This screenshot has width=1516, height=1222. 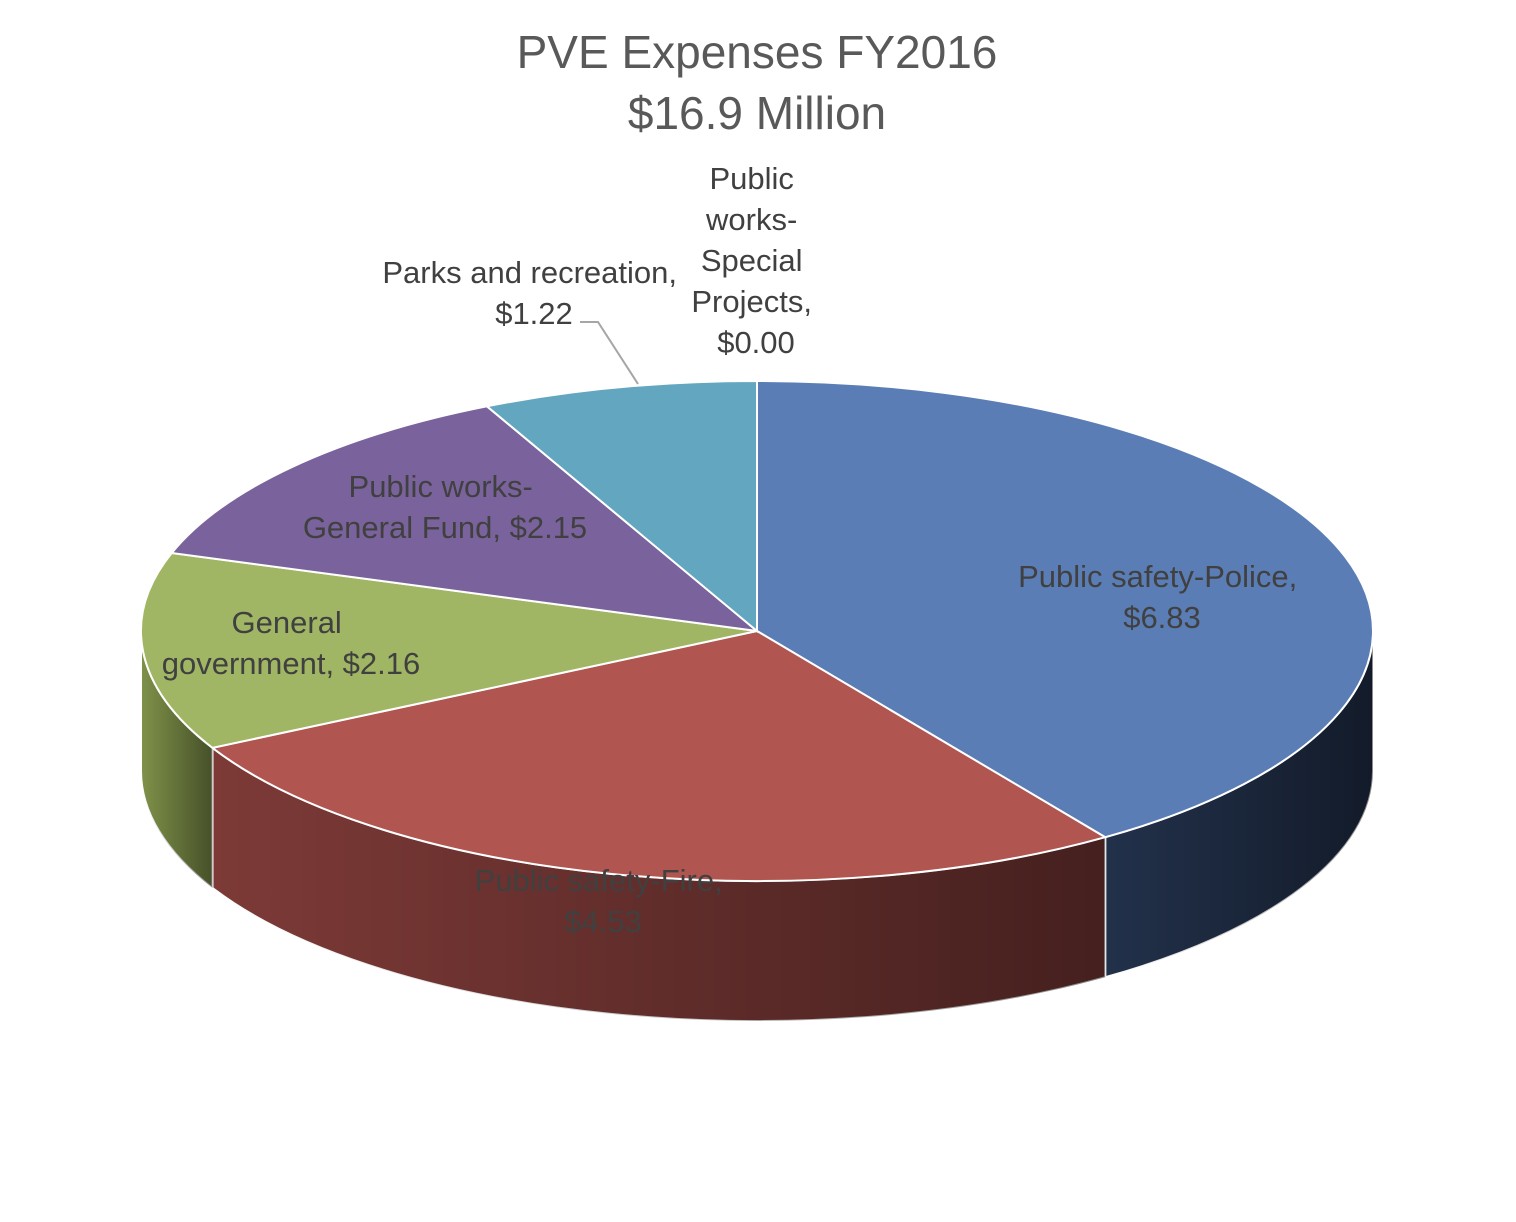 What do you see at coordinates (291, 663) in the screenshot?
I see `label-general-government-line-2: government, $2.16` at bounding box center [291, 663].